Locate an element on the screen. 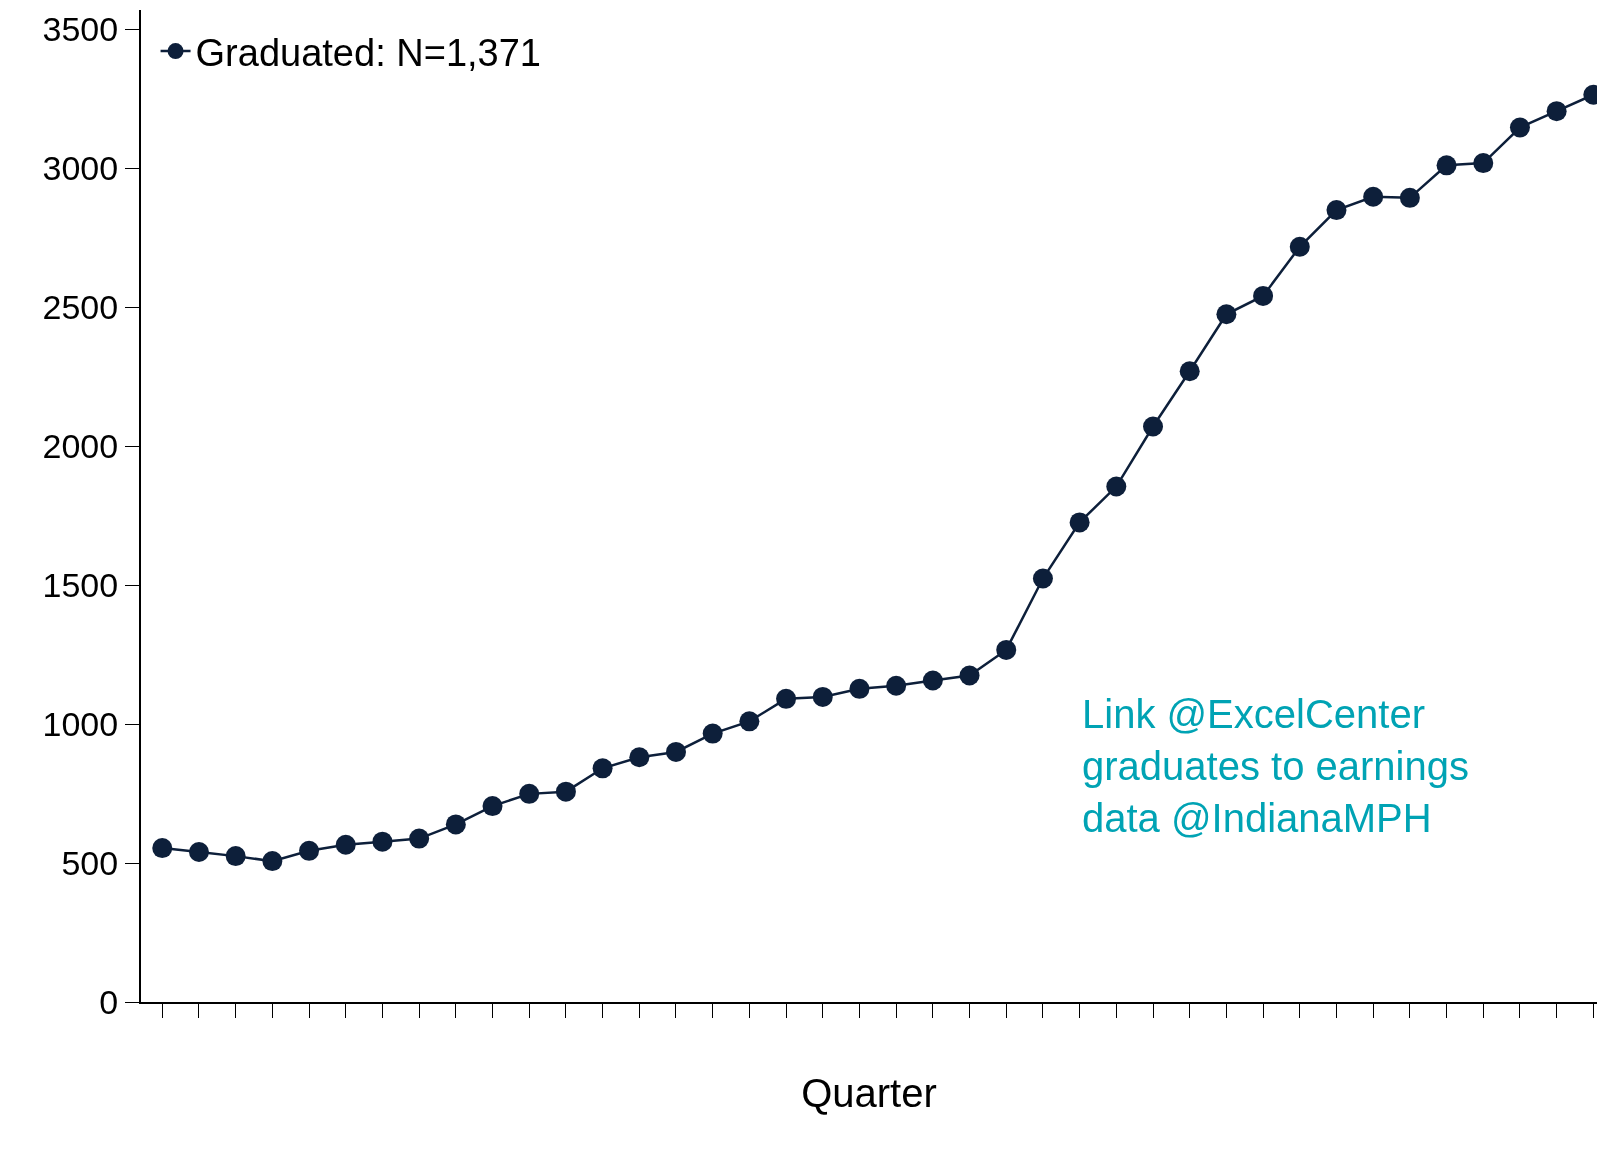 Image resolution: width=1601 pixels, height=1153 pixels. y-tick-label: 500 is located at coordinates (90, 862).